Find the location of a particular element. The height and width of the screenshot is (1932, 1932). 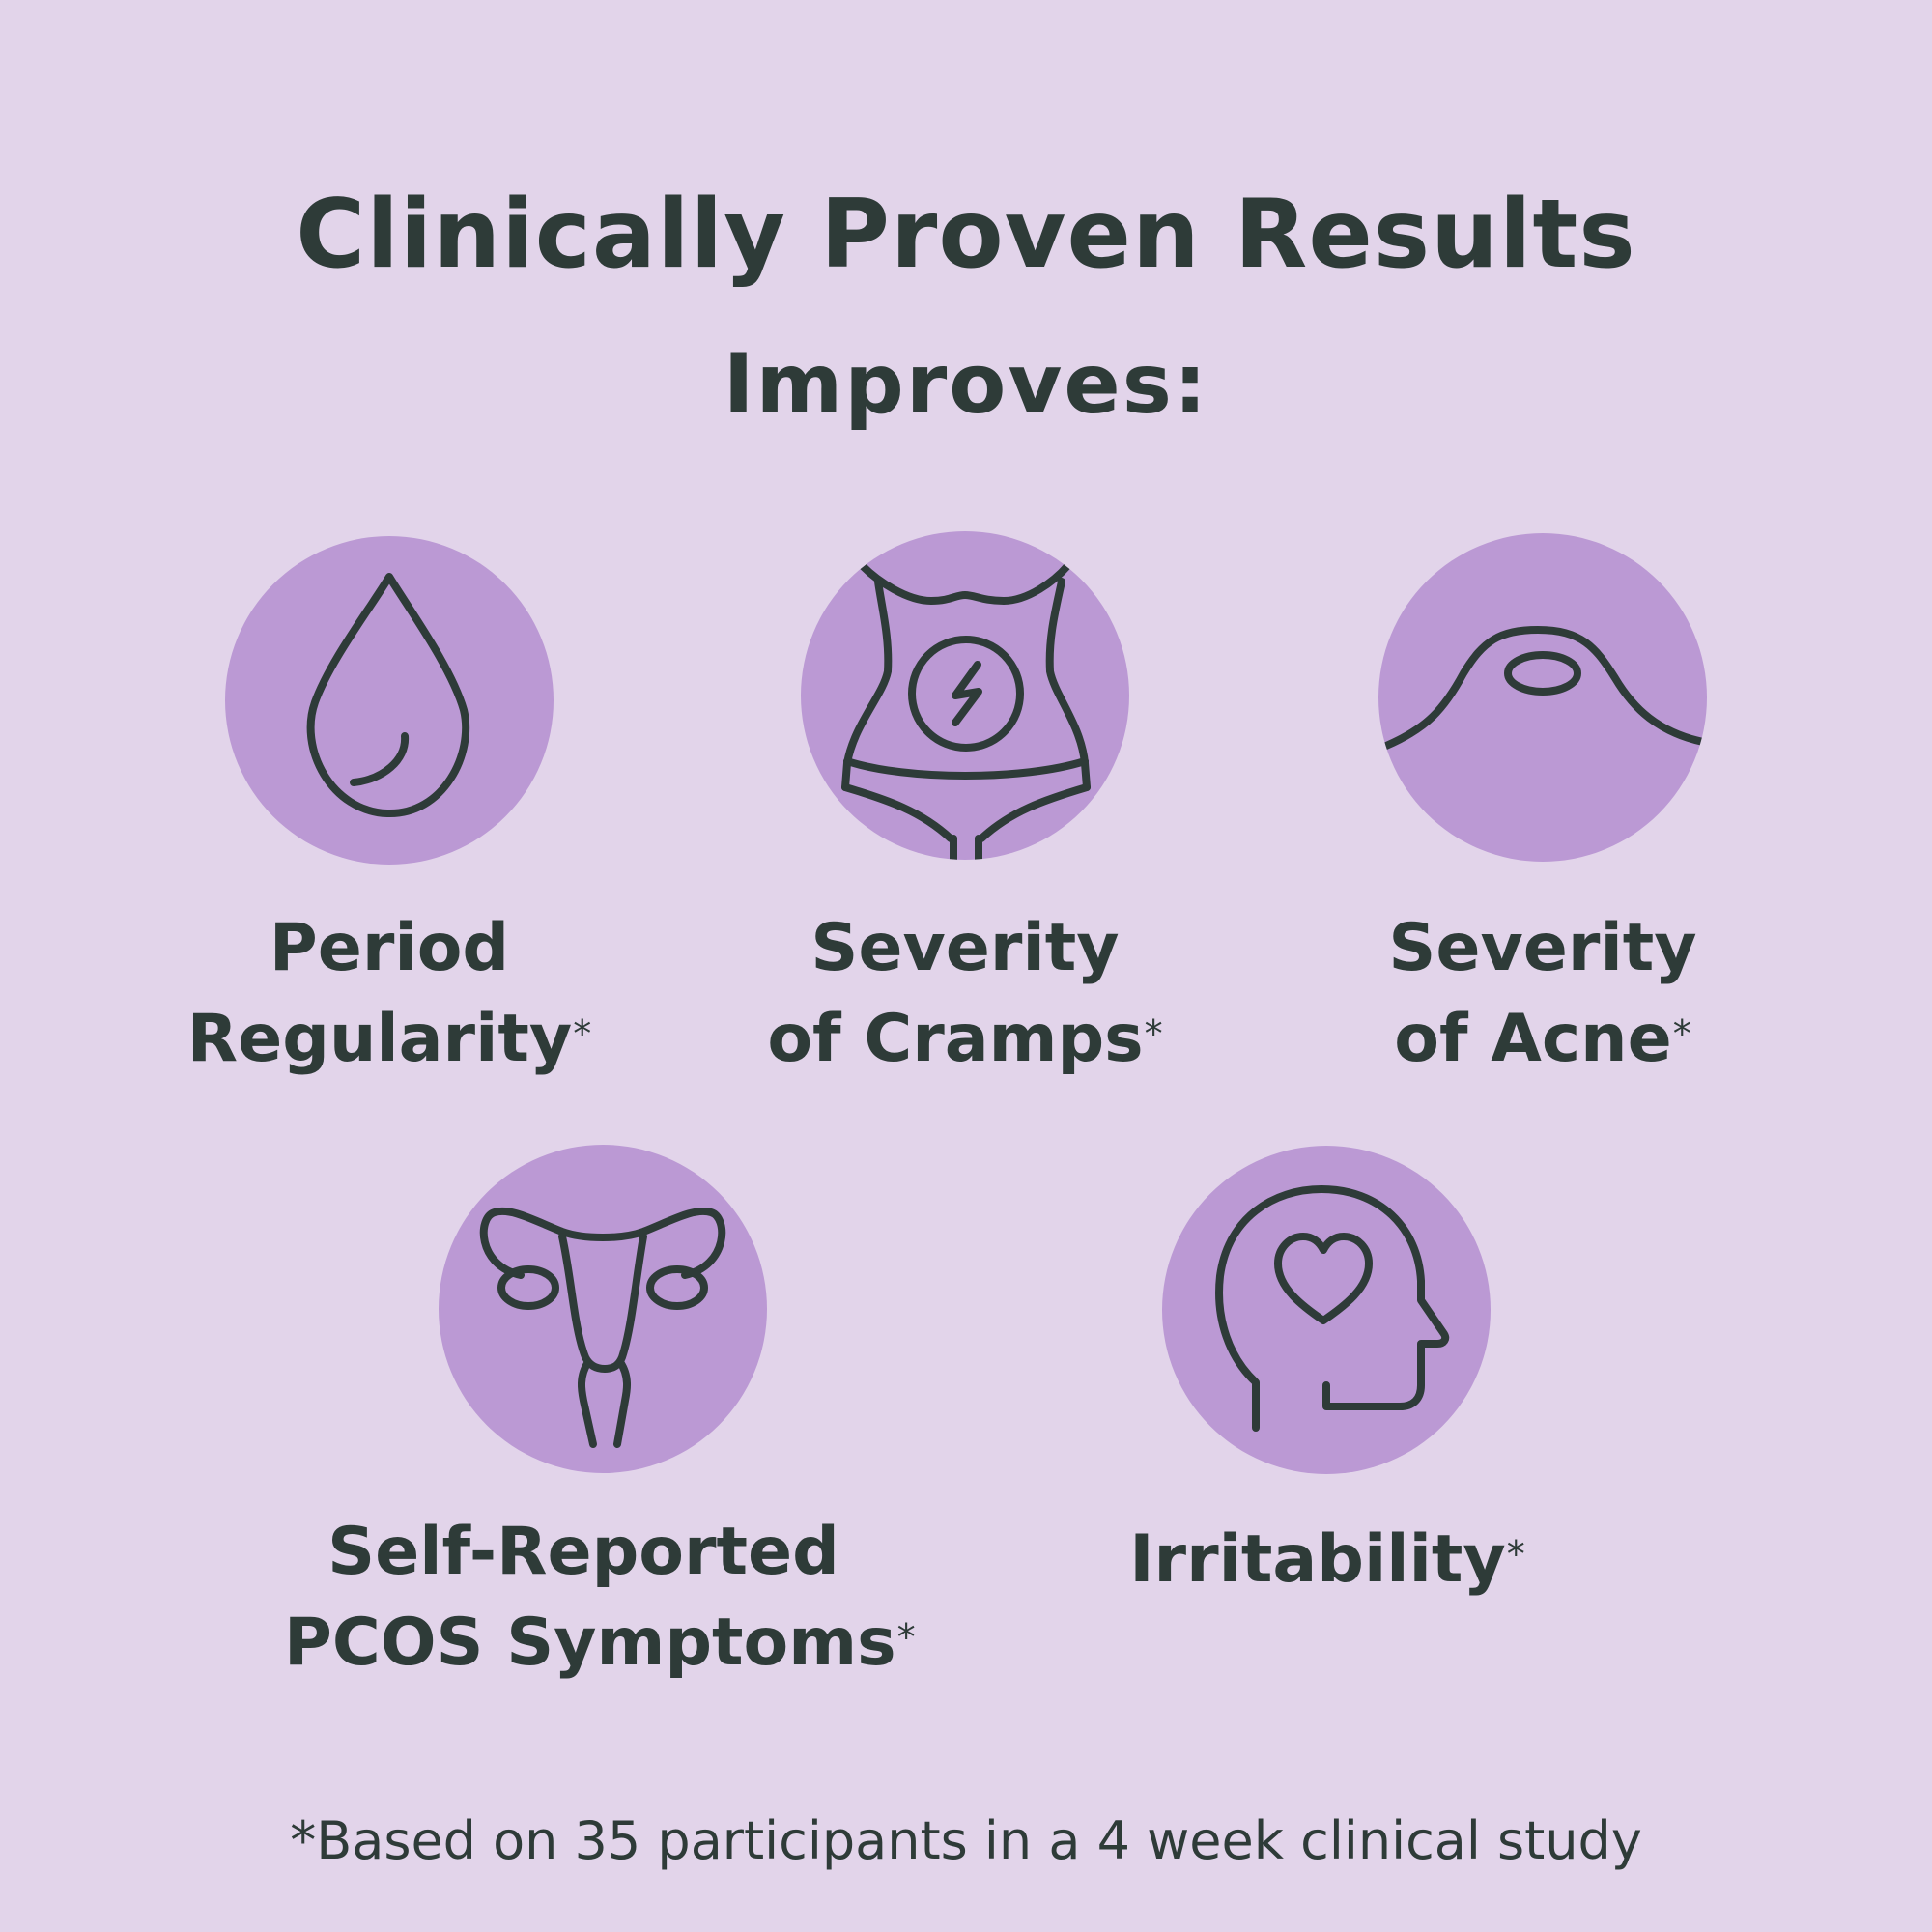

benefit-label-line1: Self-Reported is located at coordinates (583, 1552).